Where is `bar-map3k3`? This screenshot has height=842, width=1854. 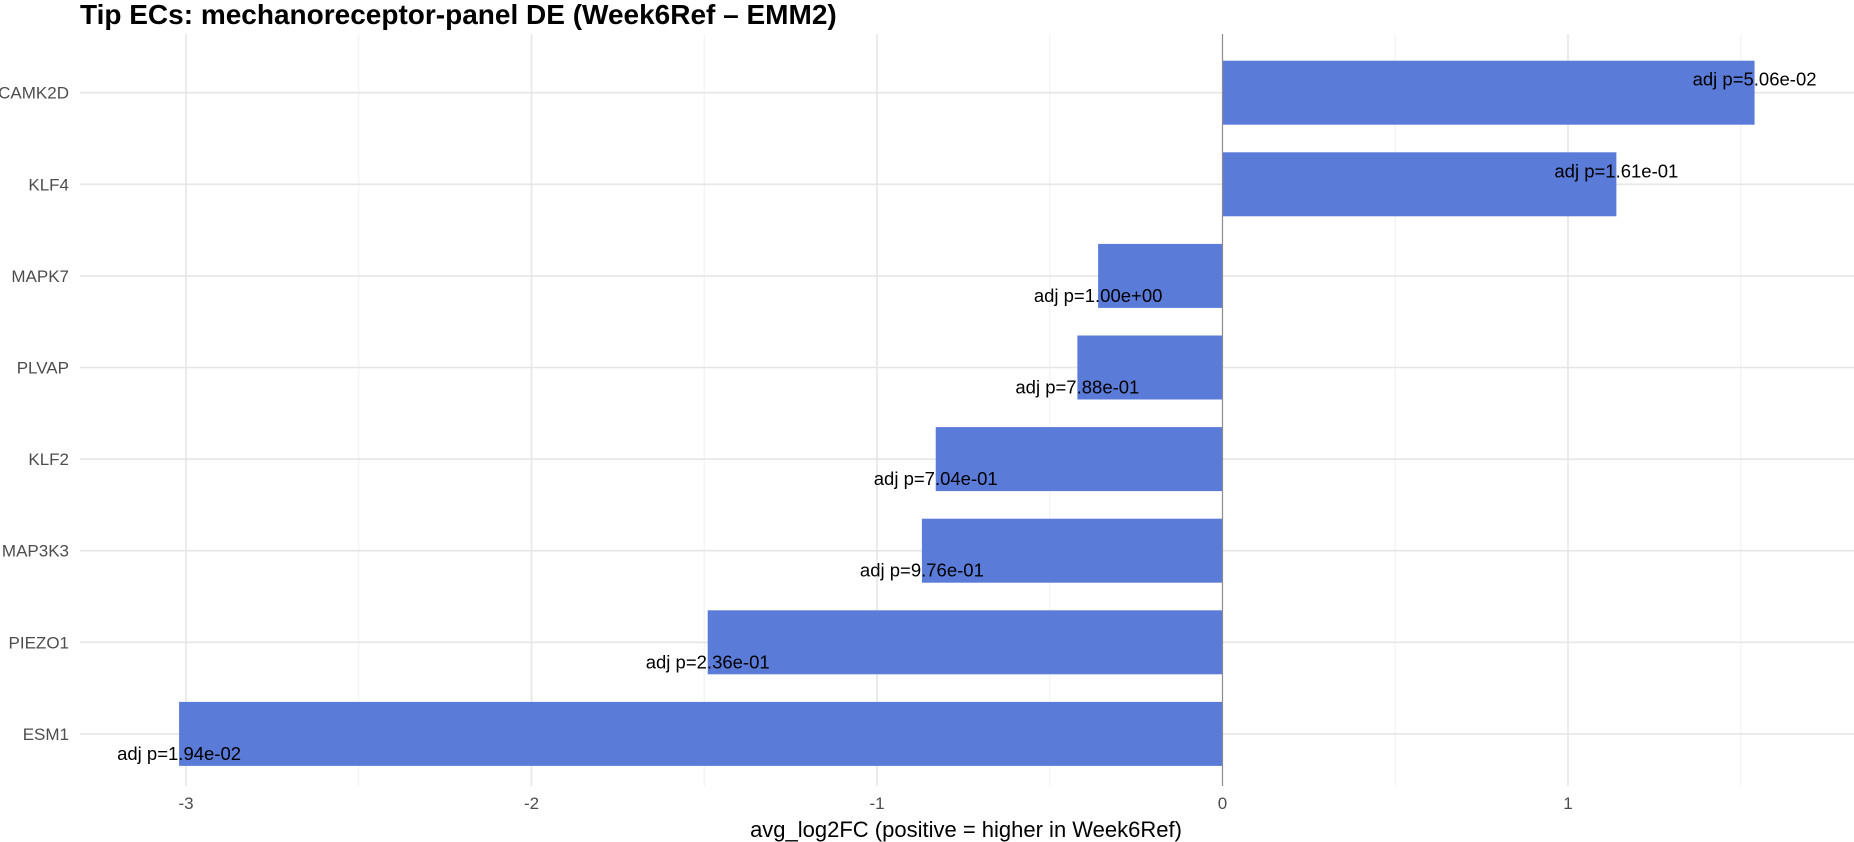 bar-map3k3 is located at coordinates (1072, 550).